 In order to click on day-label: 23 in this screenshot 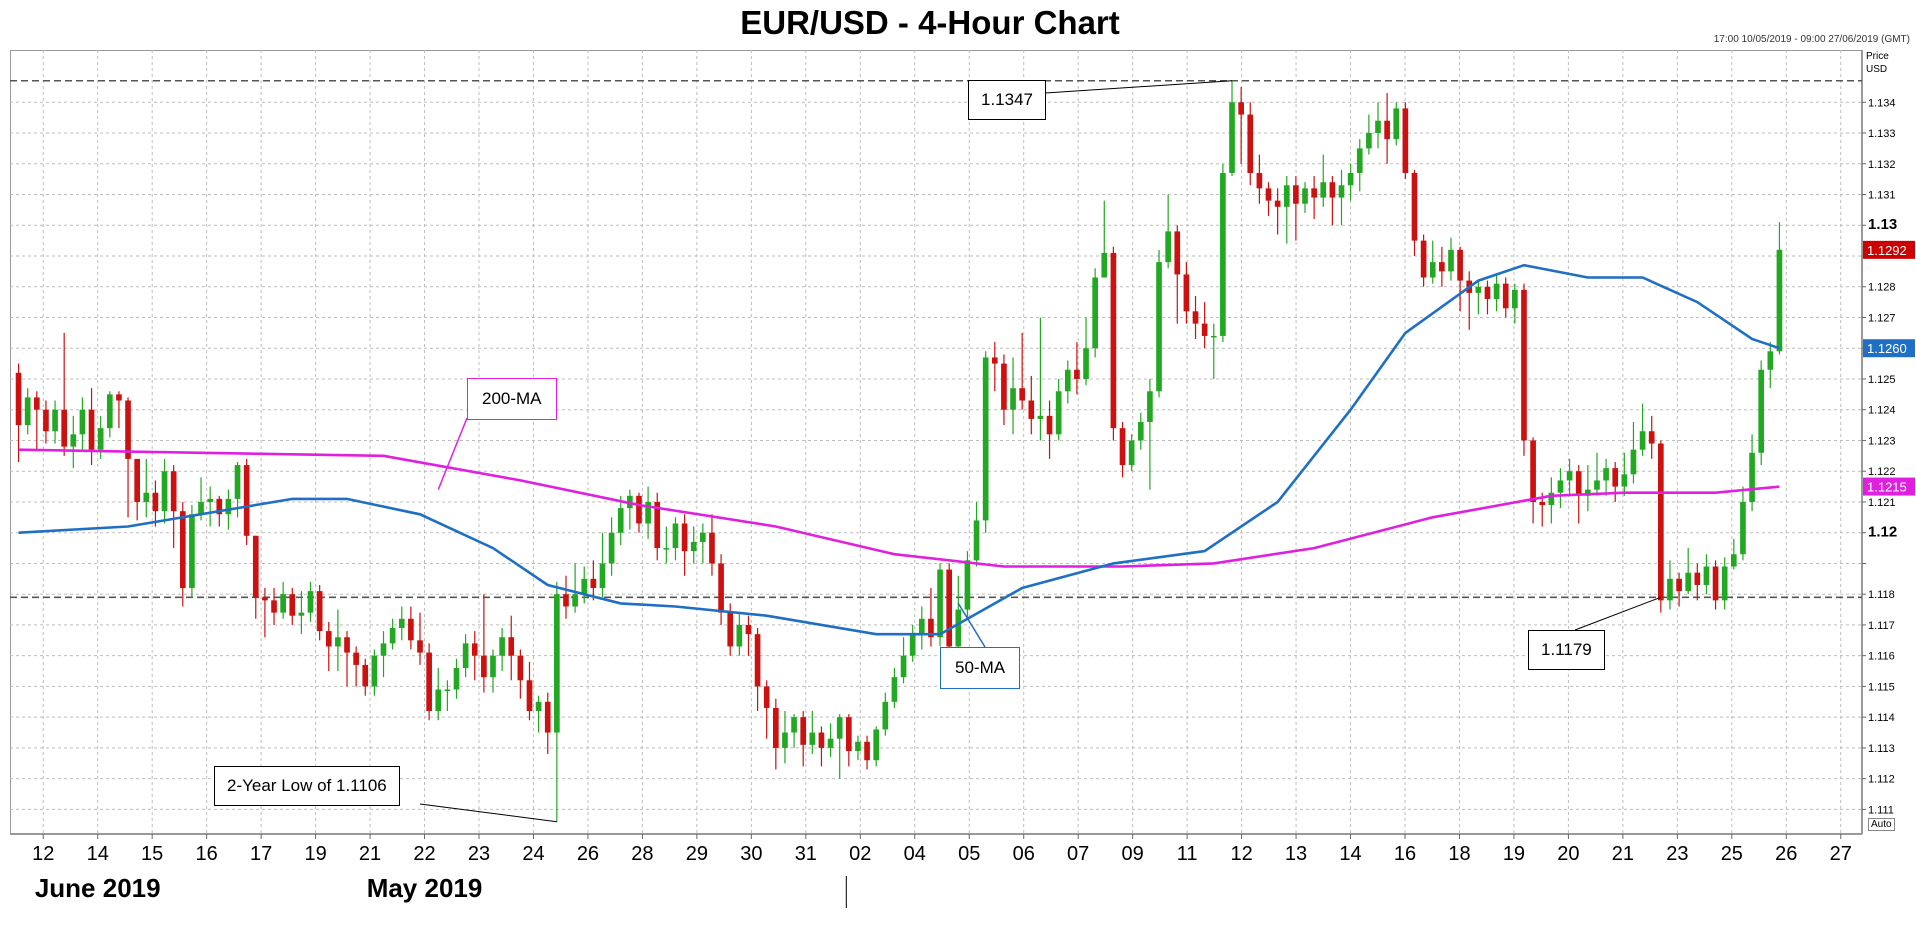, I will do `click(479, 854)`.